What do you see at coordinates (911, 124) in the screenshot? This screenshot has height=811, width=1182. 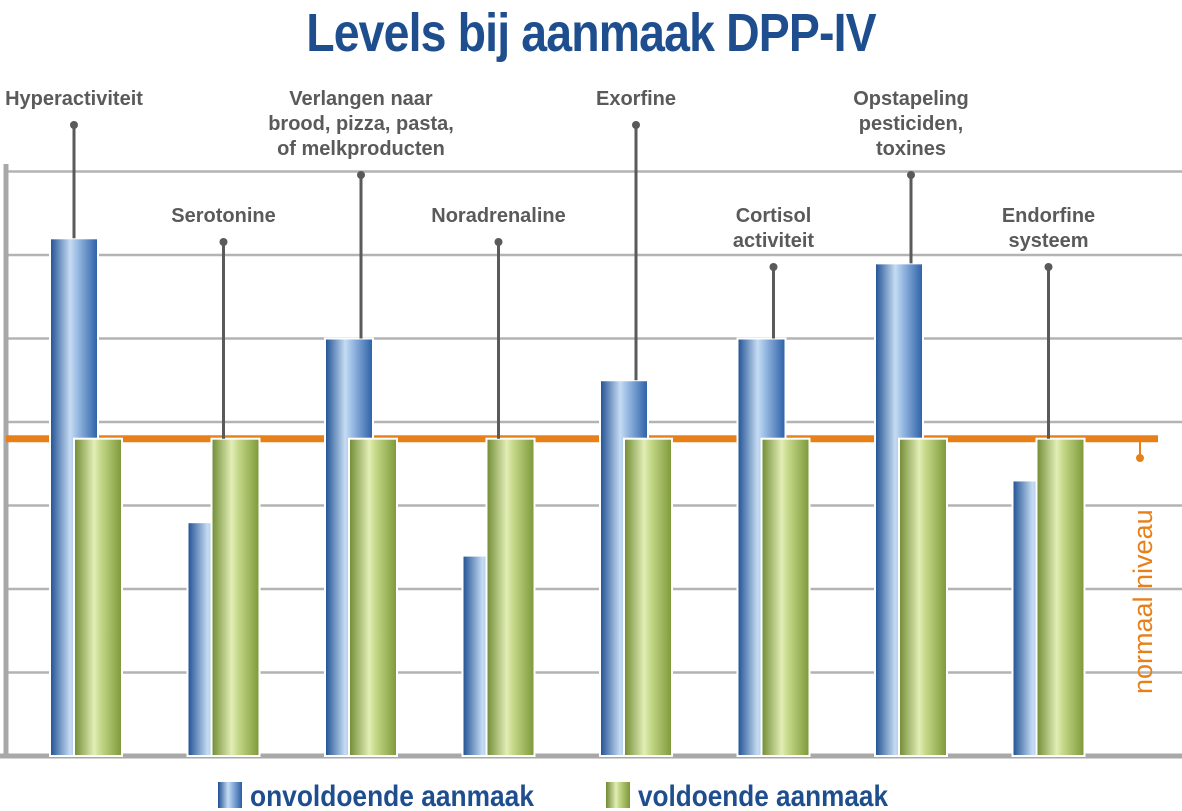 I see `category-label: Opstapeling pesticiden, toxines` at bounding box center [911, 124].